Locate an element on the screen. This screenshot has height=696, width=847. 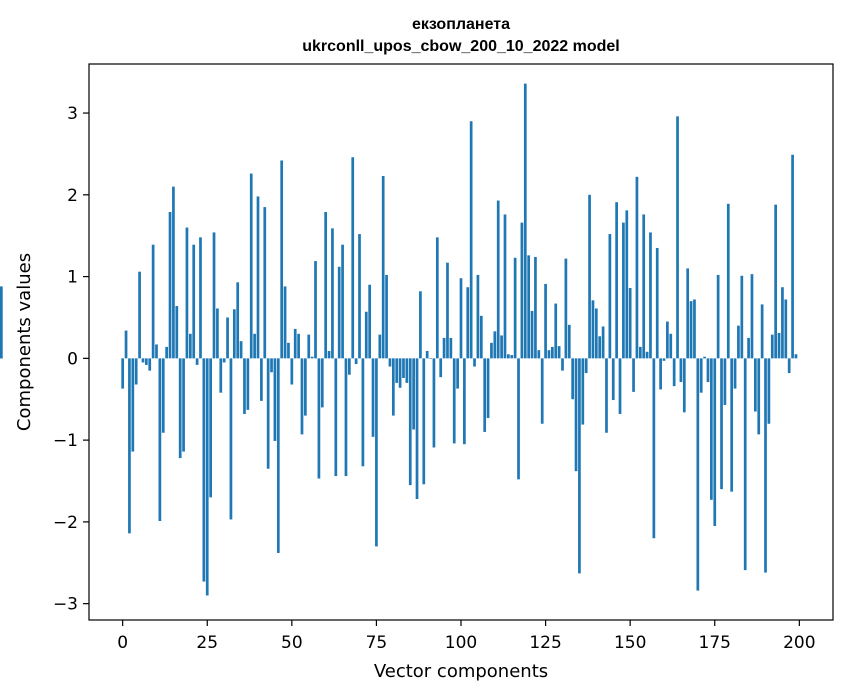
y-tick-label: −2 is located at coordinates (65, 523).